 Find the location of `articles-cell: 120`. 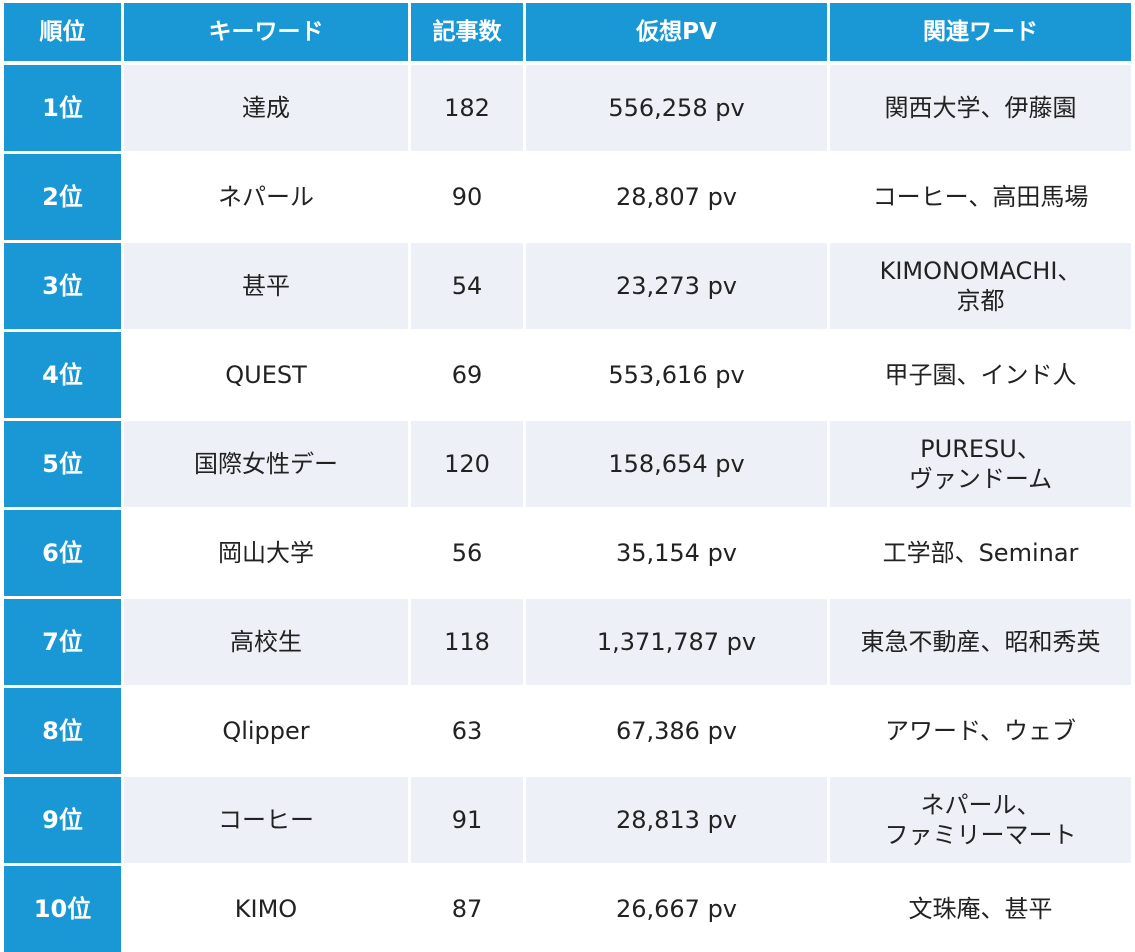

articles-cell: 120 is located at coordinates (467, 464).